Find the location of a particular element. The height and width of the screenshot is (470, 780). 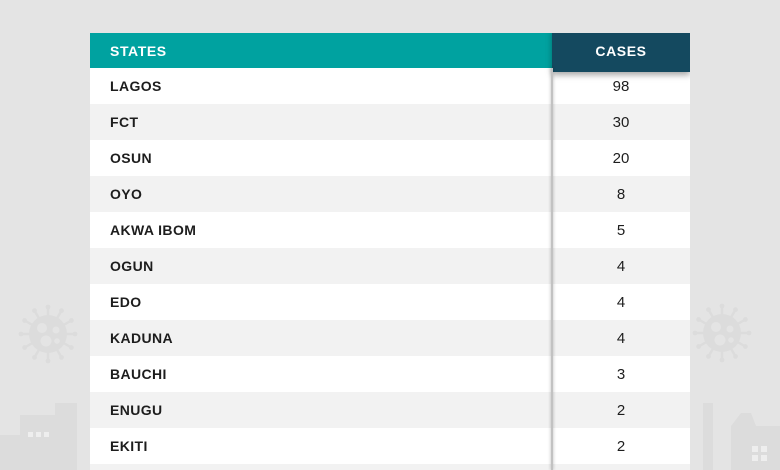

state-cell: FCT is located at coordinates (124, 122).